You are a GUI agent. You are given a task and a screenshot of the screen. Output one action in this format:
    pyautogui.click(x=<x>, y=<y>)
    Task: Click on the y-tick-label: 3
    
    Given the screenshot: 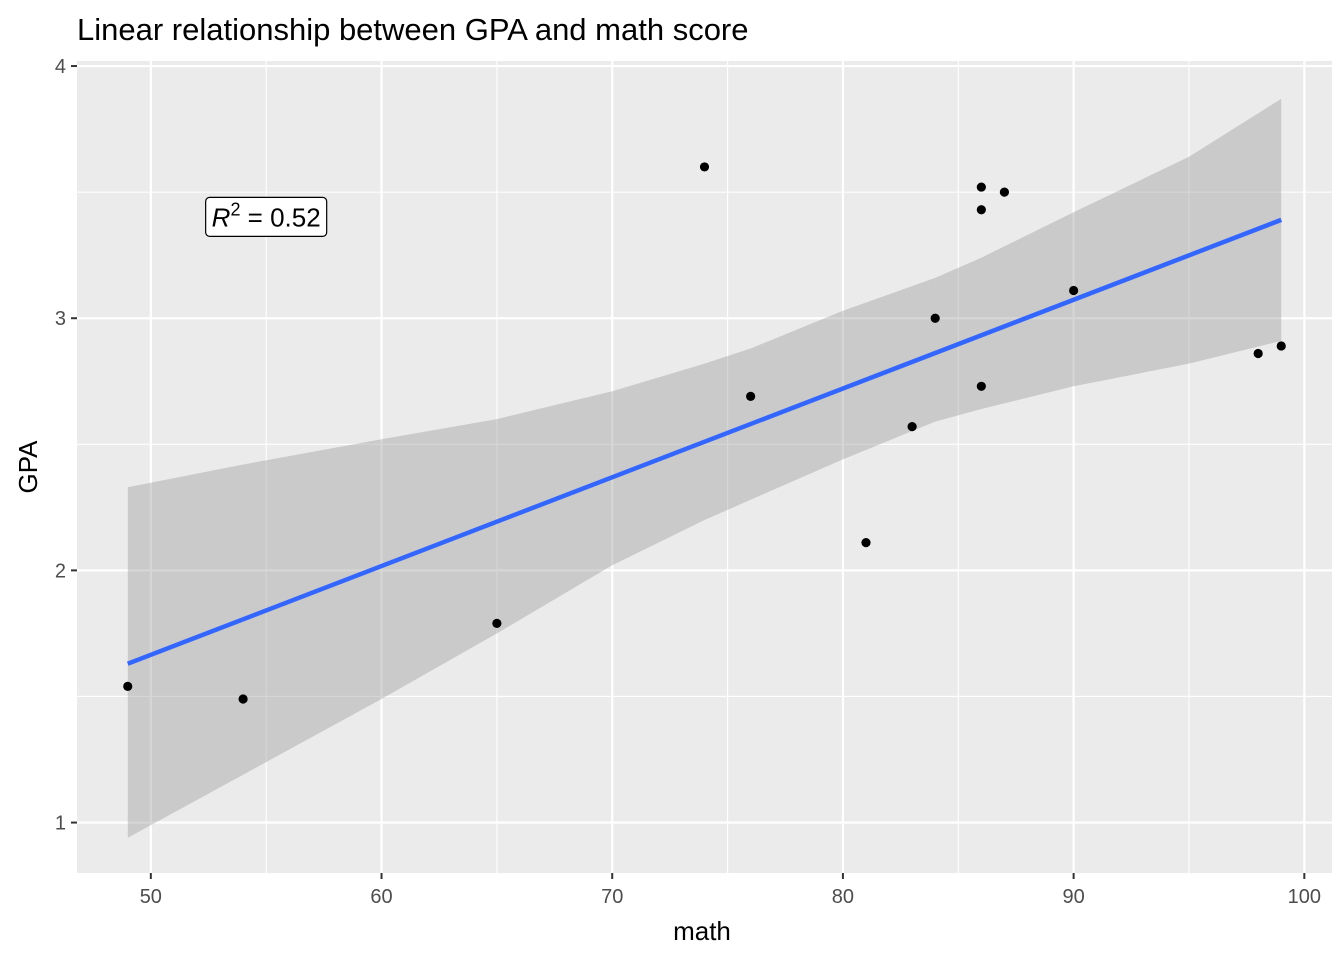 What is the action you would take?
    pyautogui.click(x=60, y=319)
    